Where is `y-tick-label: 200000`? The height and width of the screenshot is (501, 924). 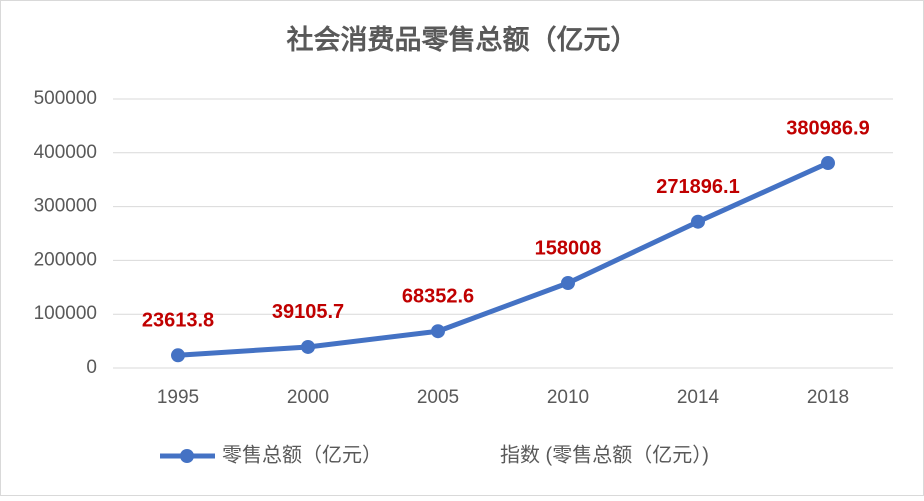 y-tick-label: 200000 is located at coordinates (65, 259).